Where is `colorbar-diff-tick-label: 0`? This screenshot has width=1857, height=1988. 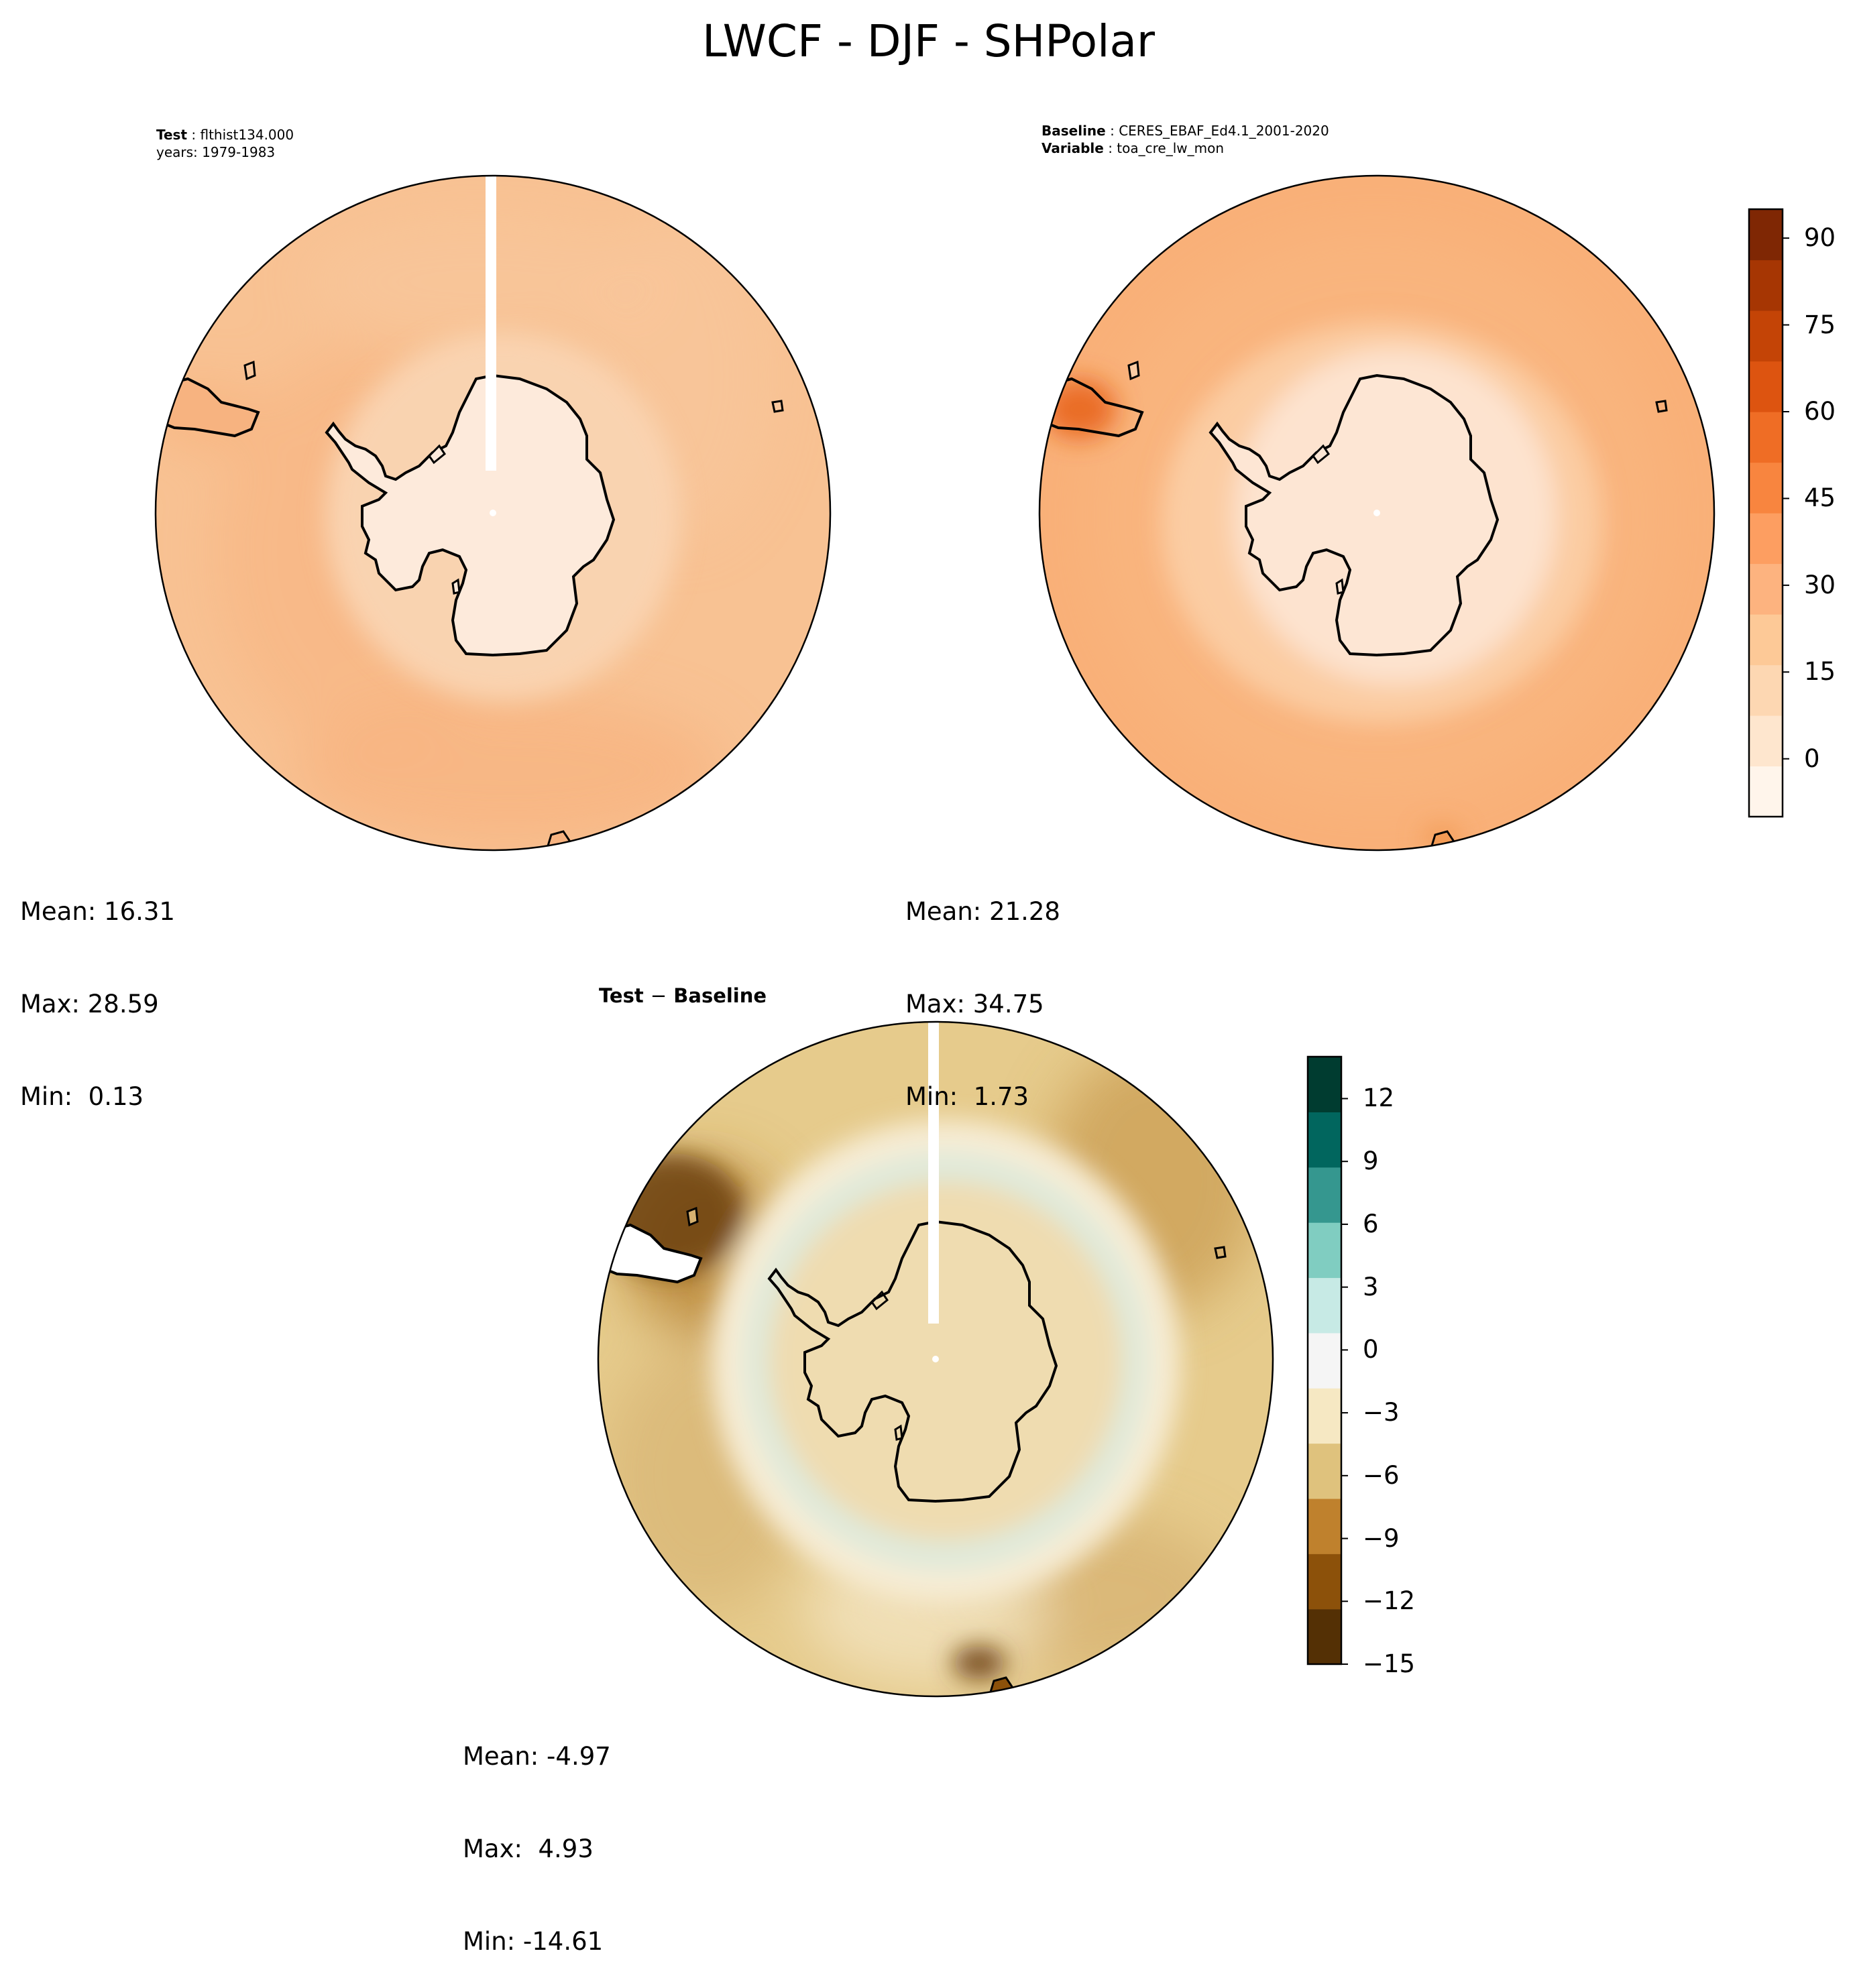
colorbar-diff-tick-label: 0 is located at coordinates (1371, 1350).